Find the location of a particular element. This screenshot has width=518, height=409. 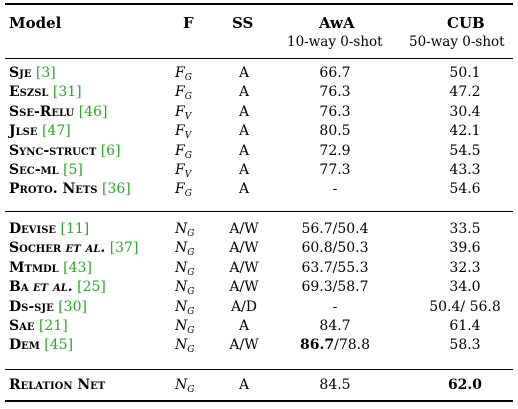

table-row: Mtmdl [43] NG A/W 63.7/55.3 32.3 is located at coordinates (259, 268).